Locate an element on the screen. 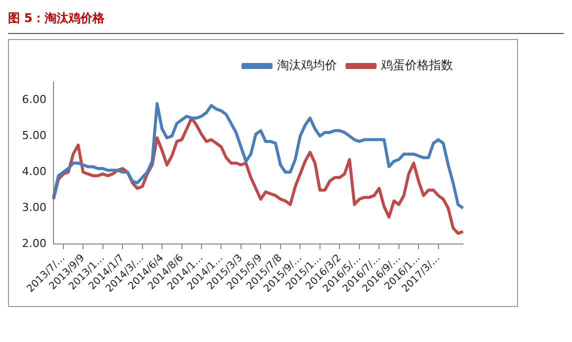 Image resolution: width=572 pixels, height=342 pixels. y-tick-label: 6.00 is located at coordinates (34, 99).